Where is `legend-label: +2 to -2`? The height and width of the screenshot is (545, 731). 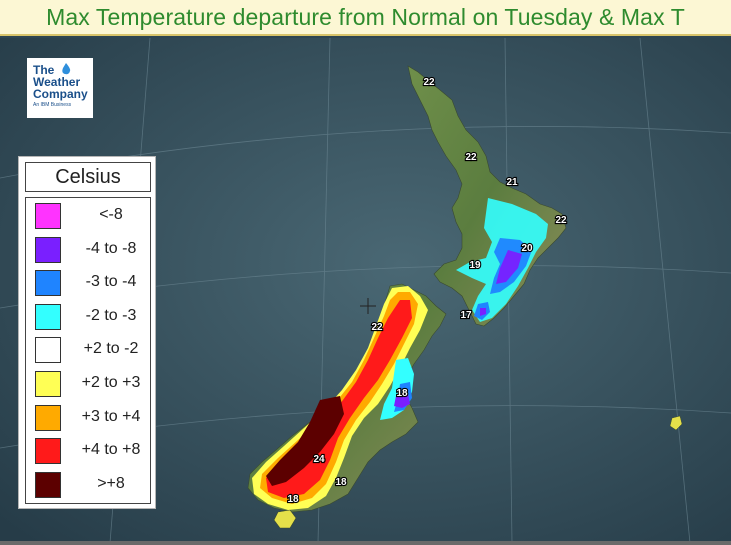 legend-label: +2 to -2 is located at coordinates (111, 349).